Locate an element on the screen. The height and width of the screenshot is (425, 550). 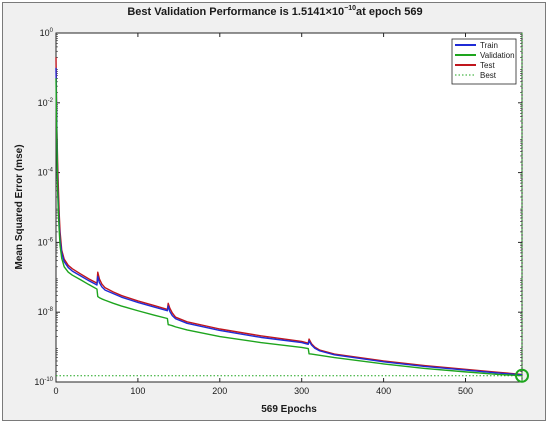
y-tick-label: 10-6 is located at coordinates (46, 242).